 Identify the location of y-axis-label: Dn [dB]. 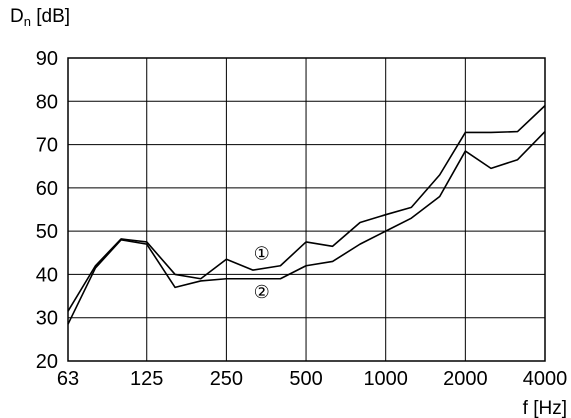
(40, 17).